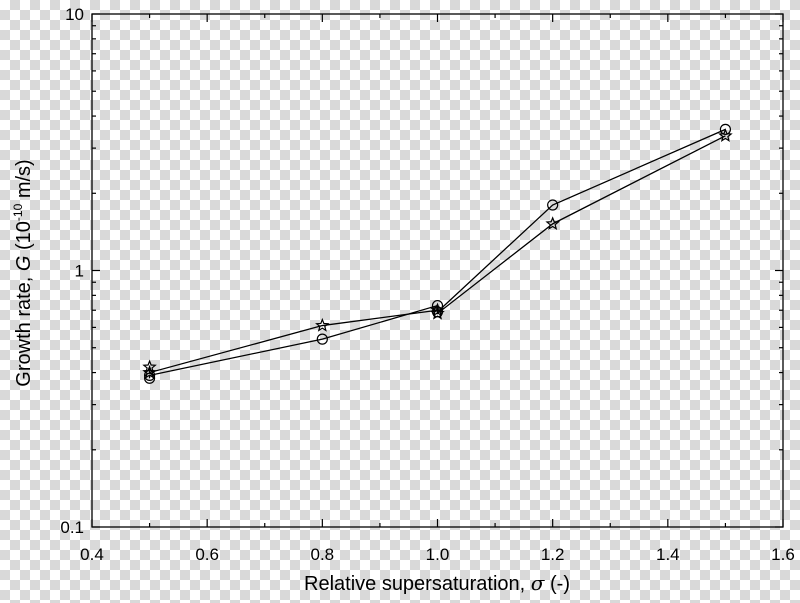 The height and width of the screenshot is (603, 800). Describe the element at coordinates (437, 583) in the screenshot. I see `x-axis-label: Relative supersaturation, σ (-)` at that location.